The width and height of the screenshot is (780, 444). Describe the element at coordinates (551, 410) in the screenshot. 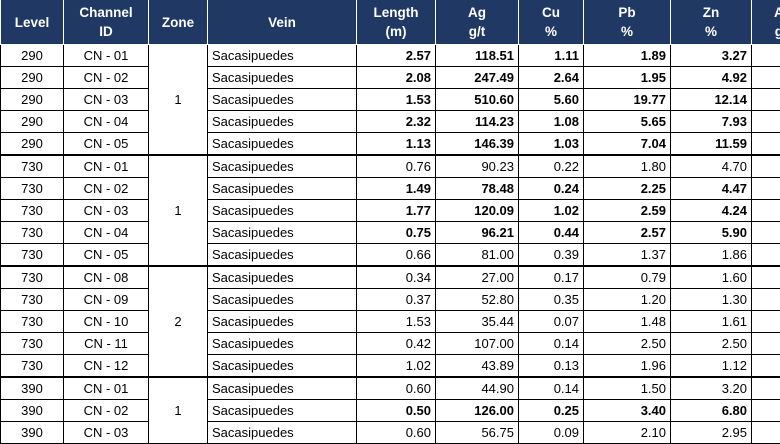

I see `cell-cu: 0.25` at that location.